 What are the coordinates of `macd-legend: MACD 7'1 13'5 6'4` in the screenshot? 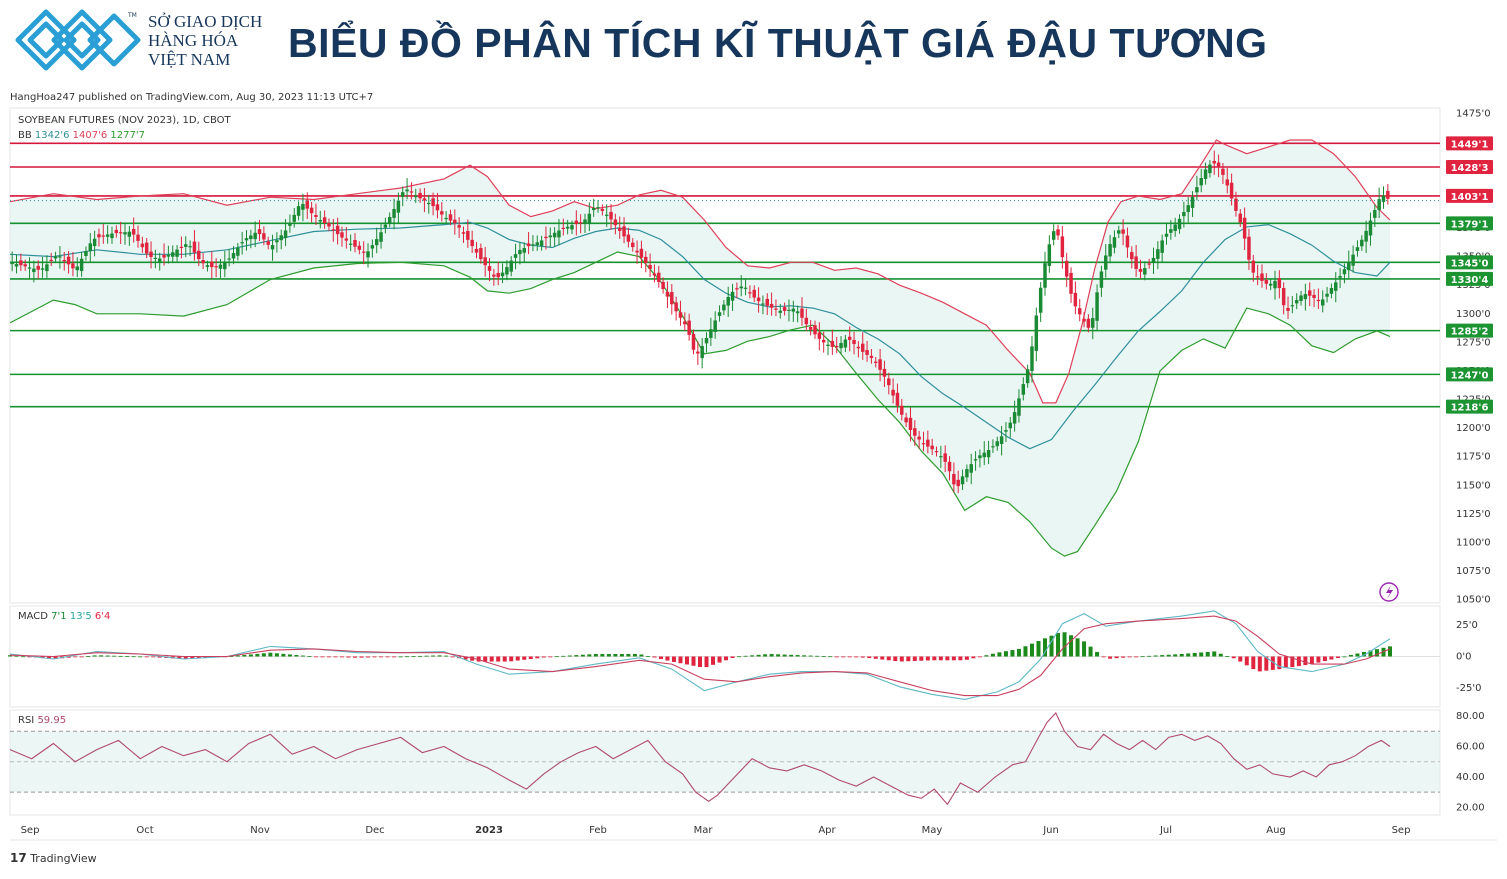 It's located at (64, 616).